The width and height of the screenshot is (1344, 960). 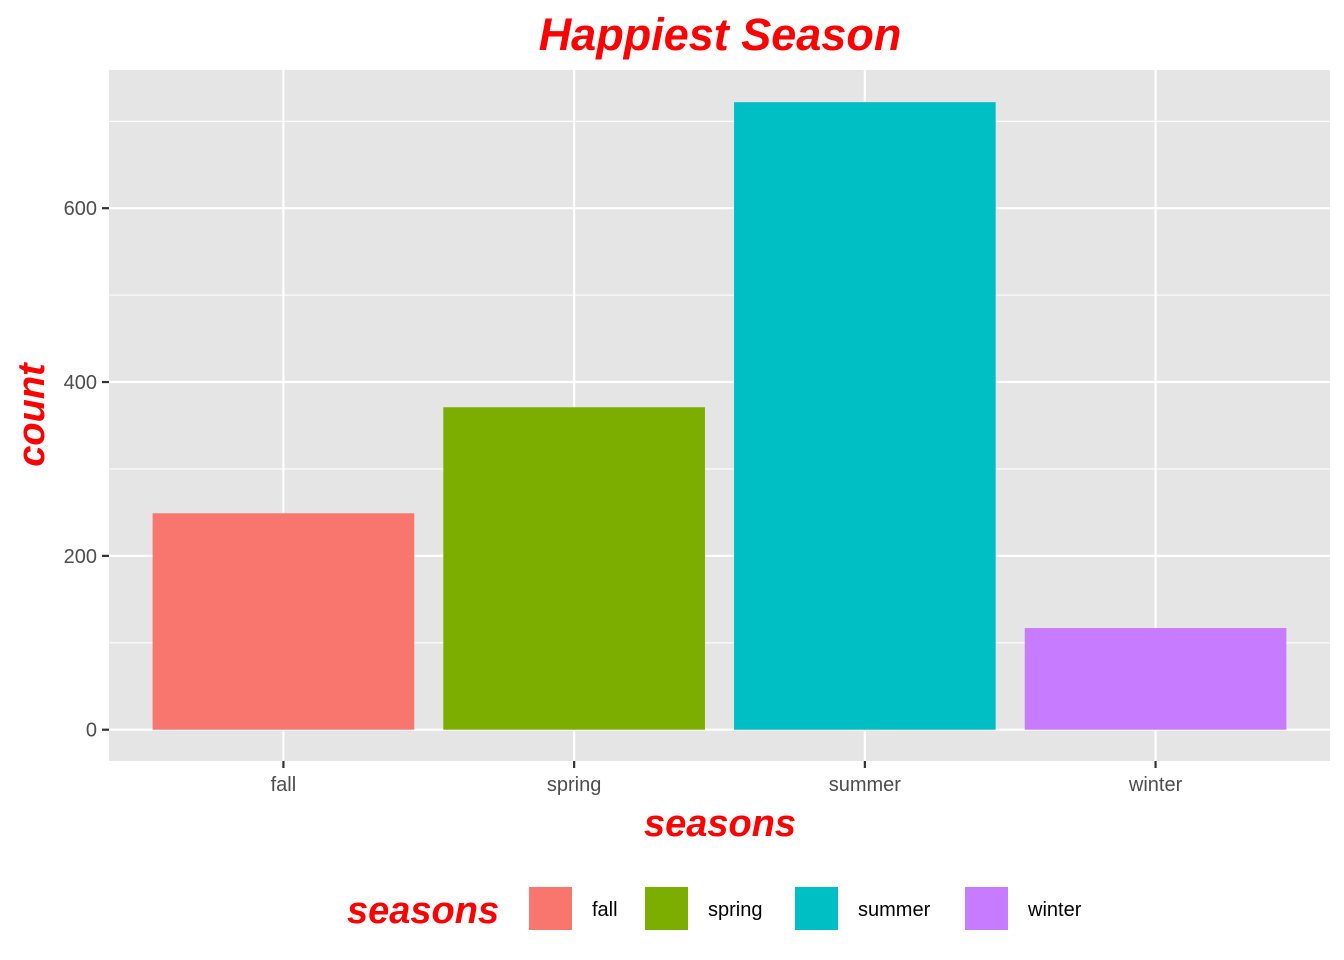 What do you see at coordinates (550, 908) in the screenshot?
I see `legend-key-fall` at bounding box center [550, 908].